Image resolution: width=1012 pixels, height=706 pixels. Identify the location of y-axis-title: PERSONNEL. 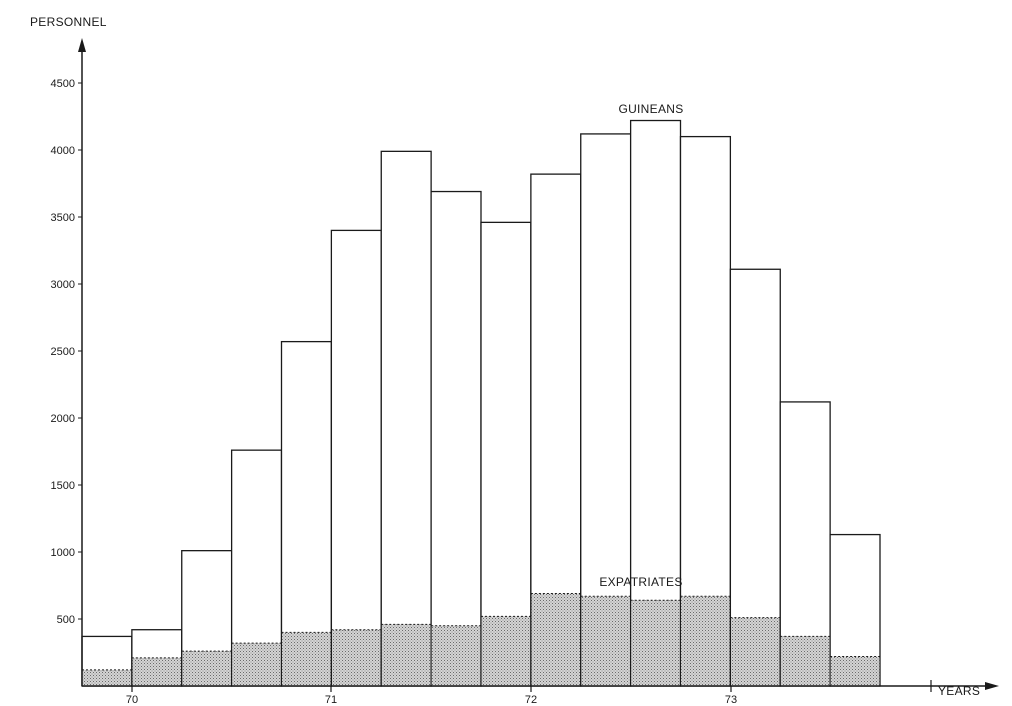
(68, 22).